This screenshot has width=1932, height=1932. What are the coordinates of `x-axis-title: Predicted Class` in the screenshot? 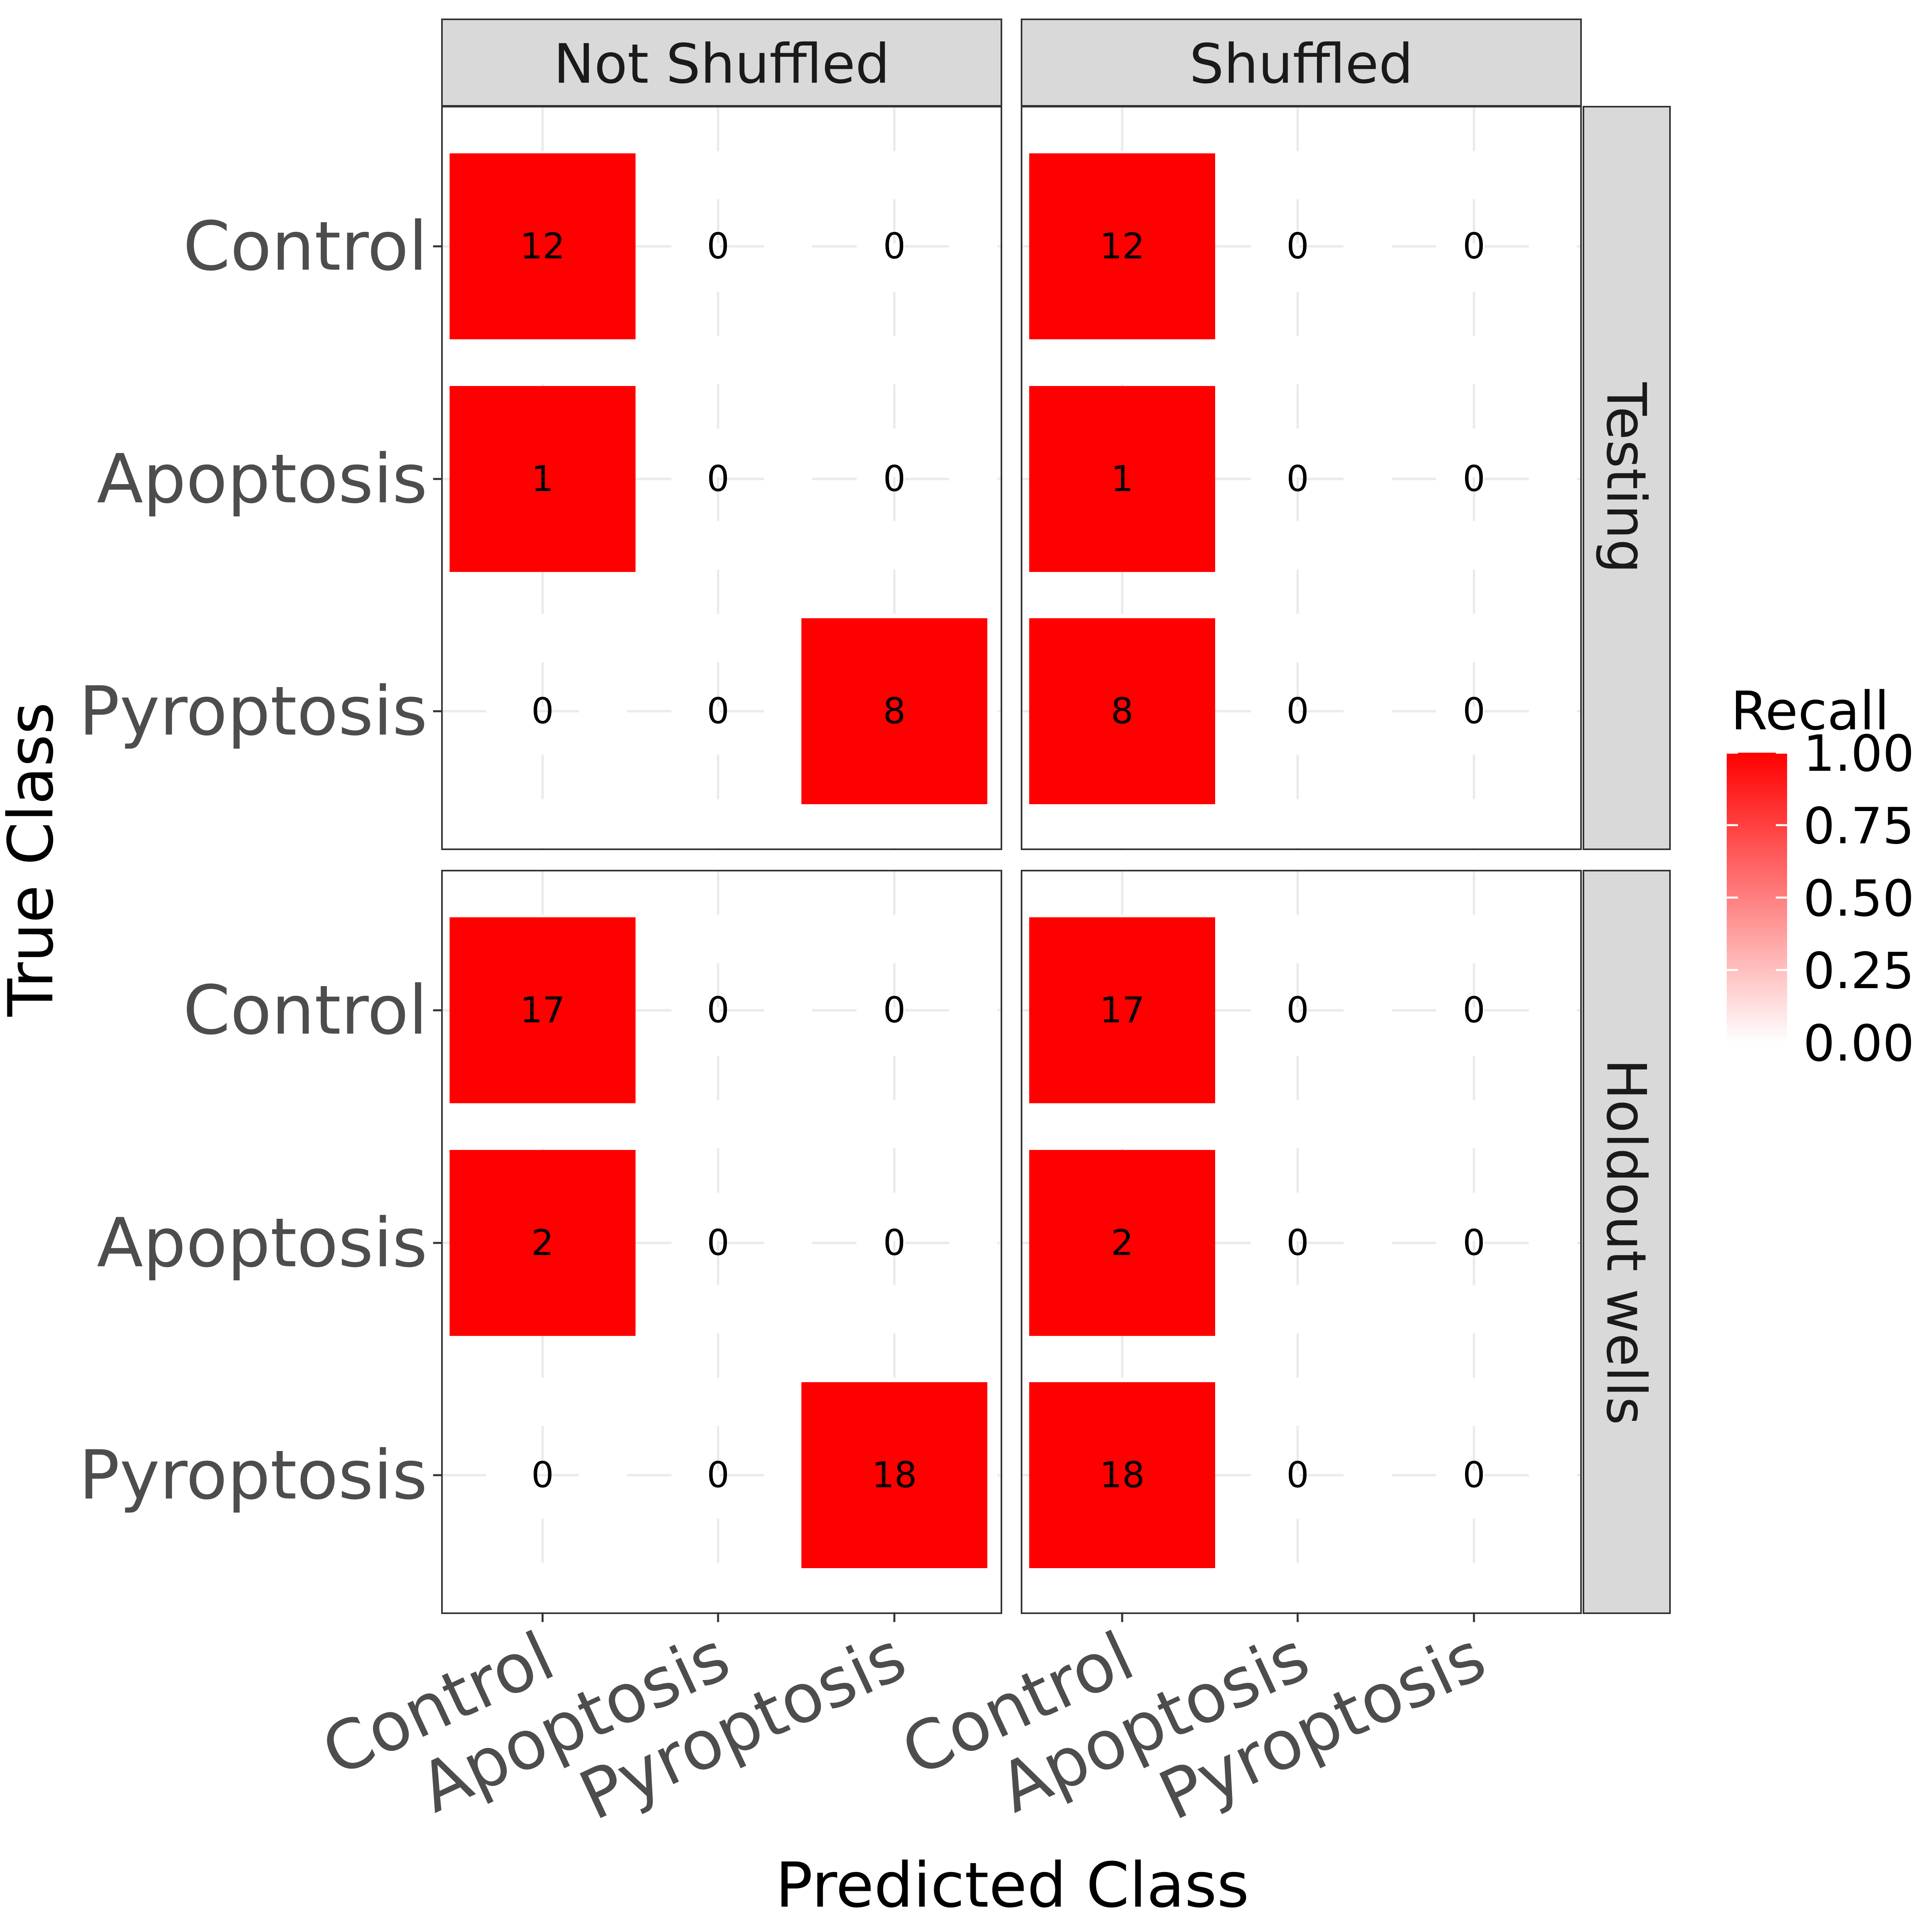 It's located at (1012, 1885).